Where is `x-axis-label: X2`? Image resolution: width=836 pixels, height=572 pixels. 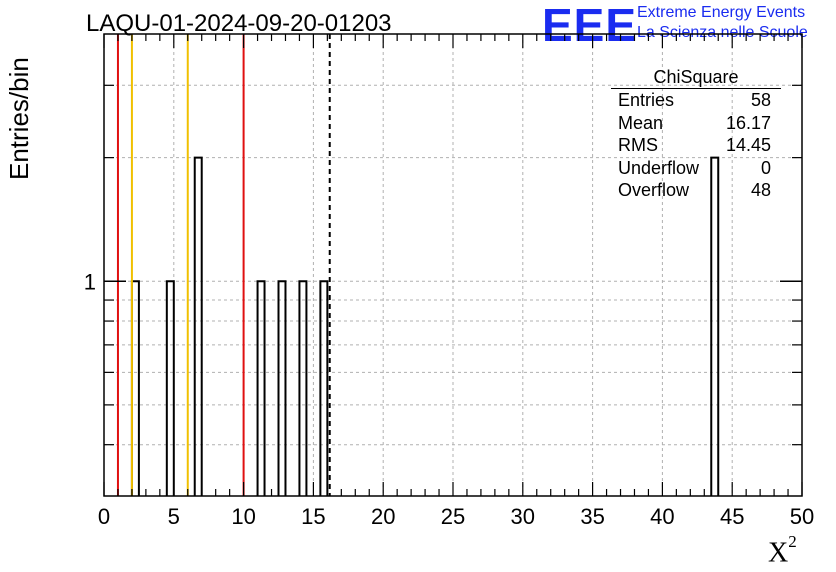
x-axis-label: X2 is located at coordinates (782, 550).